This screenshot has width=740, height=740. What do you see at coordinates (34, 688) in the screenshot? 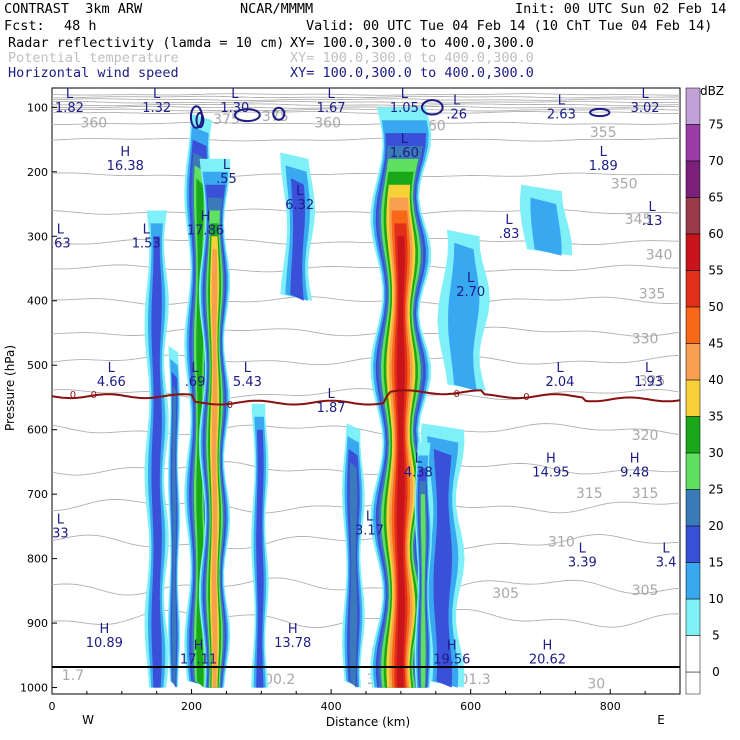
I see `y-tick-label-1000: 1000` at bounding box center [34, 688].